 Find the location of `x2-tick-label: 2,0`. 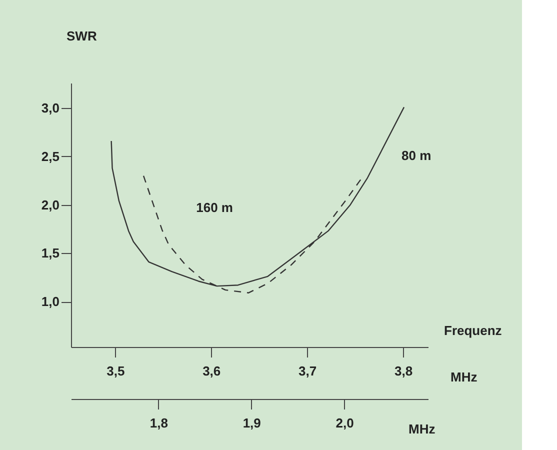

x2-tick-label: 2,0 is located at coordinates (345, 423).